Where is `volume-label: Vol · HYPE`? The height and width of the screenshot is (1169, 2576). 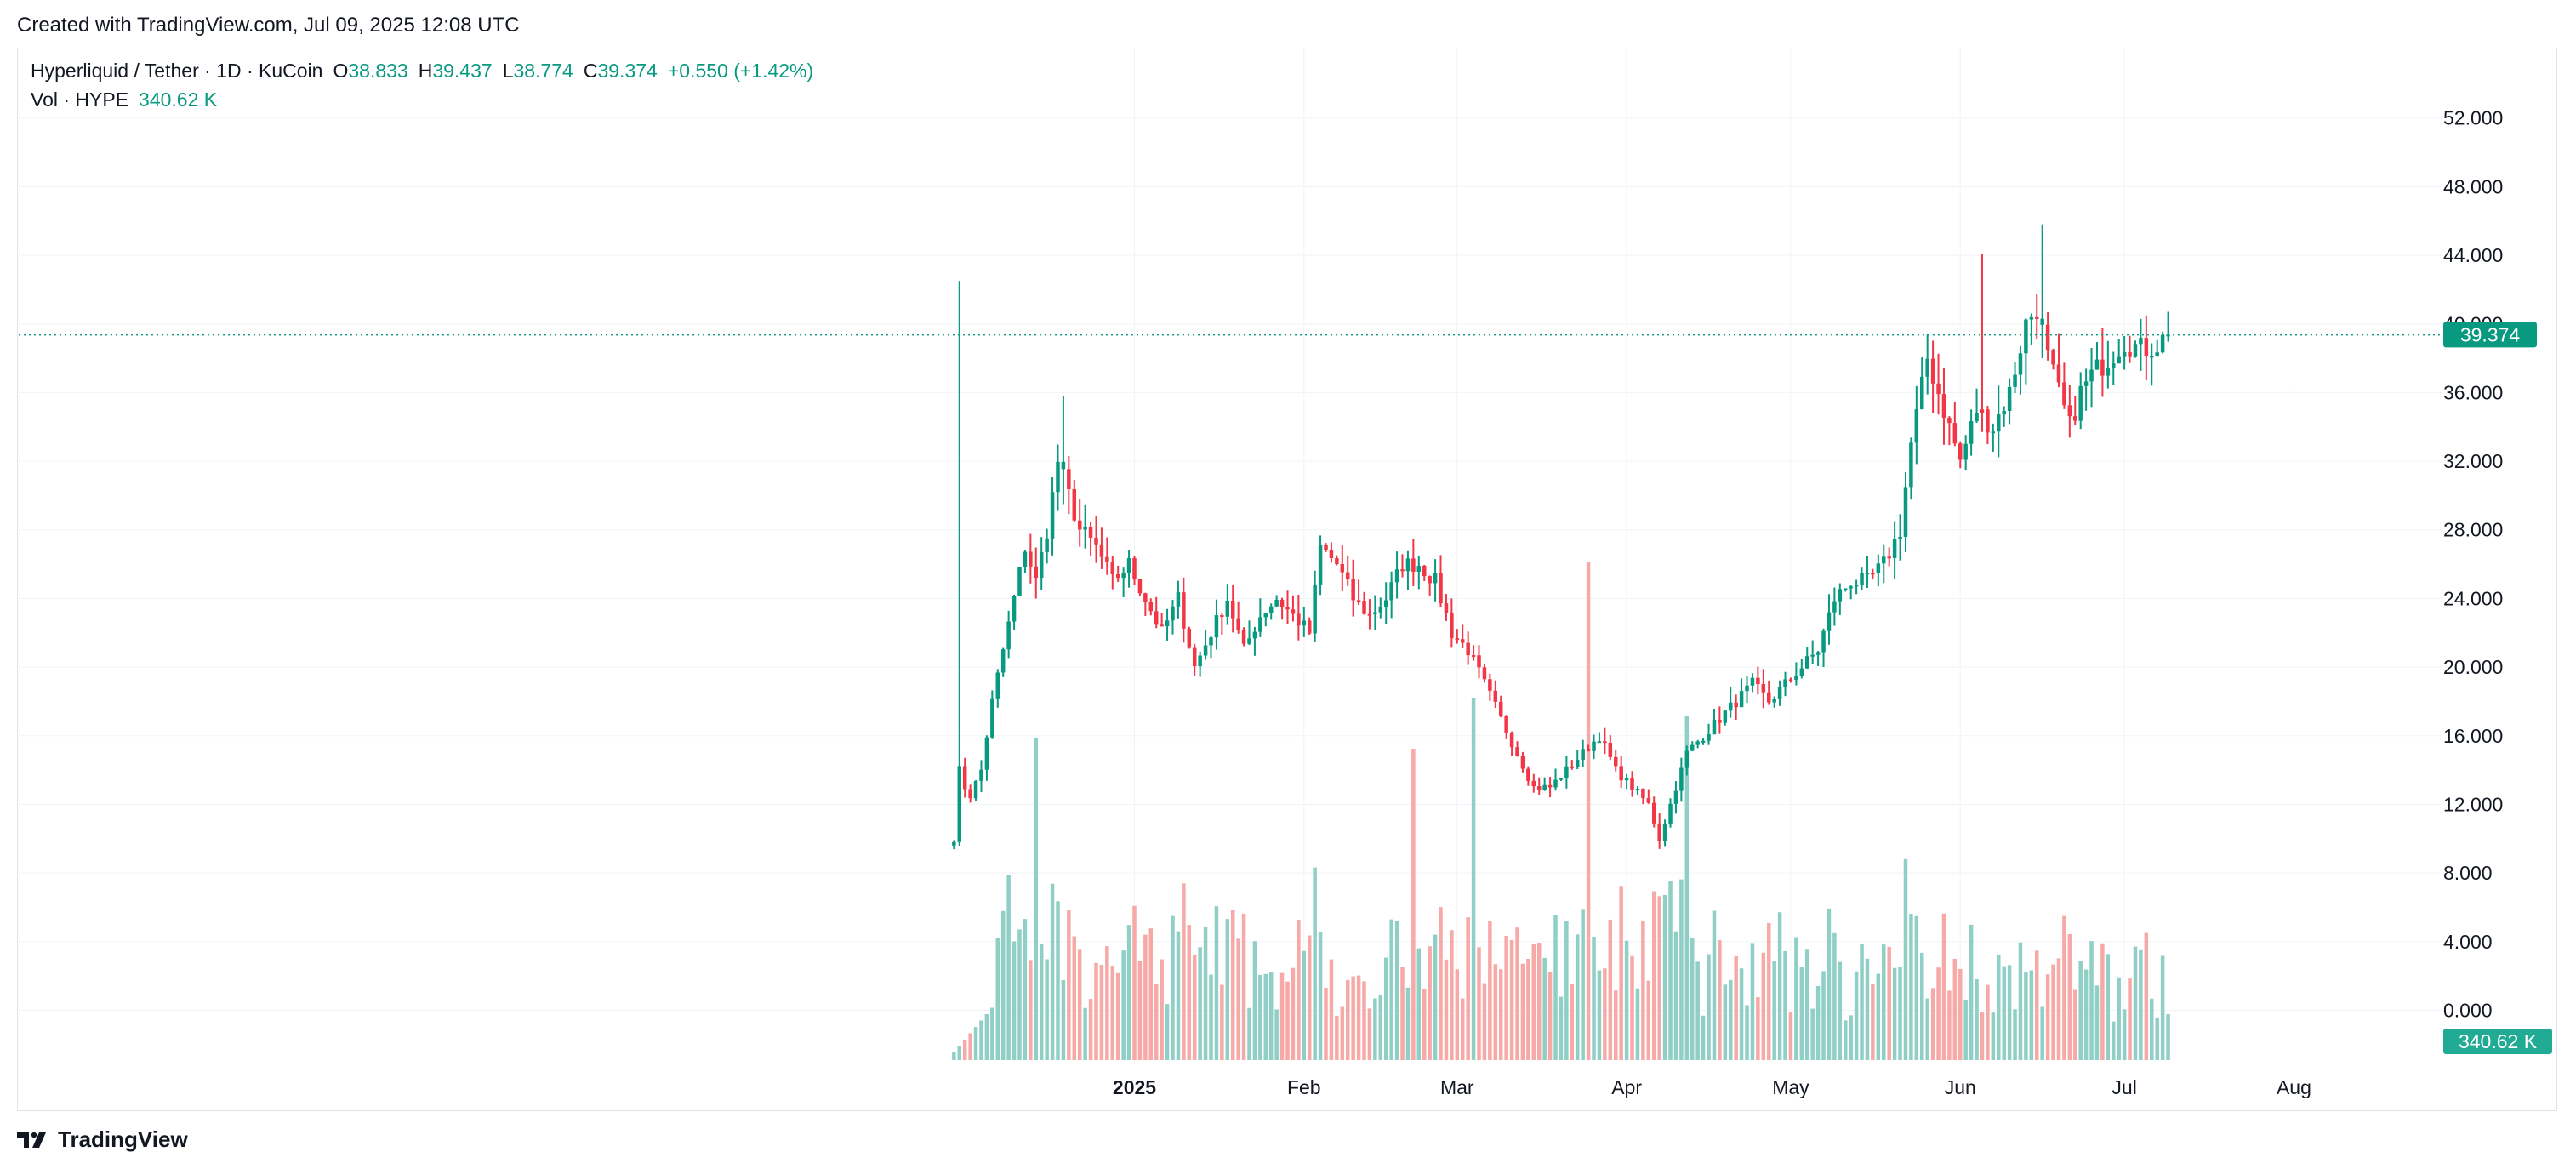 volume-label: Vol · HYPE is located at coordinates (80, 99).